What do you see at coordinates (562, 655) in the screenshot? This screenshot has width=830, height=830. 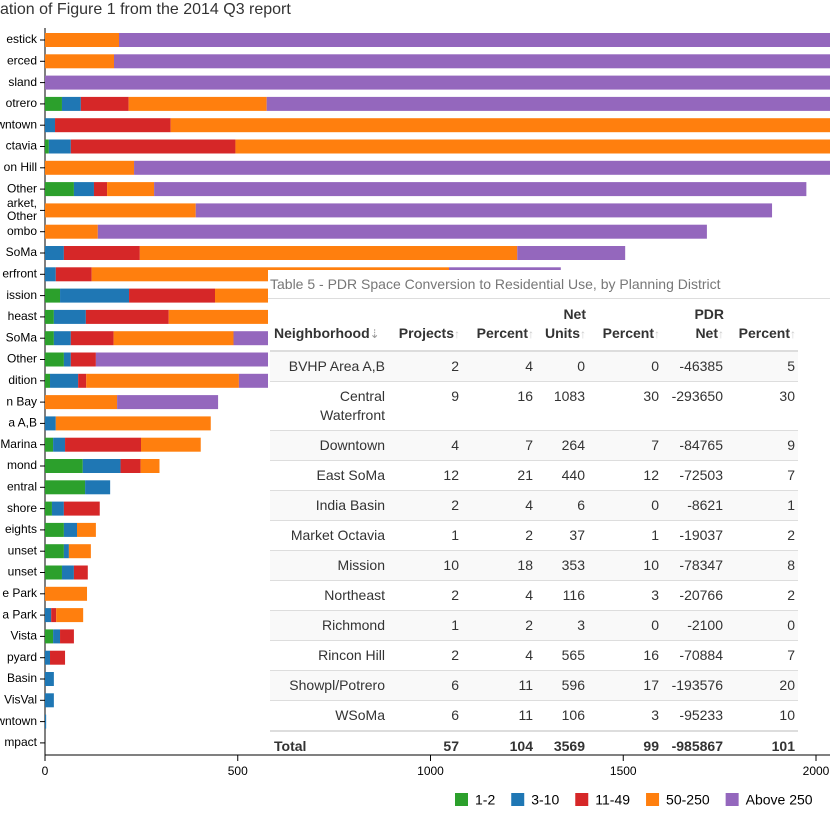 I see `table-cell: 565` at bounding box center [562, 655].